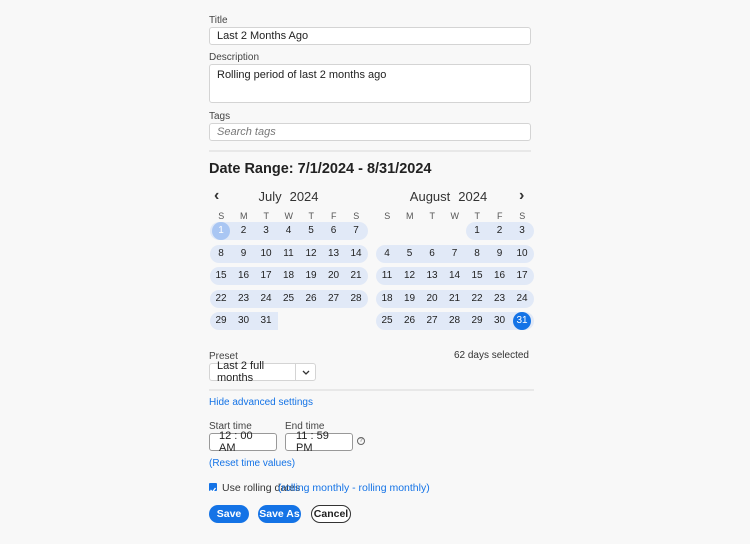  What do you see at coordinates (305, 372) in the screenshot?
I see `chevron-down-icon` at bounding box center [305, 372].